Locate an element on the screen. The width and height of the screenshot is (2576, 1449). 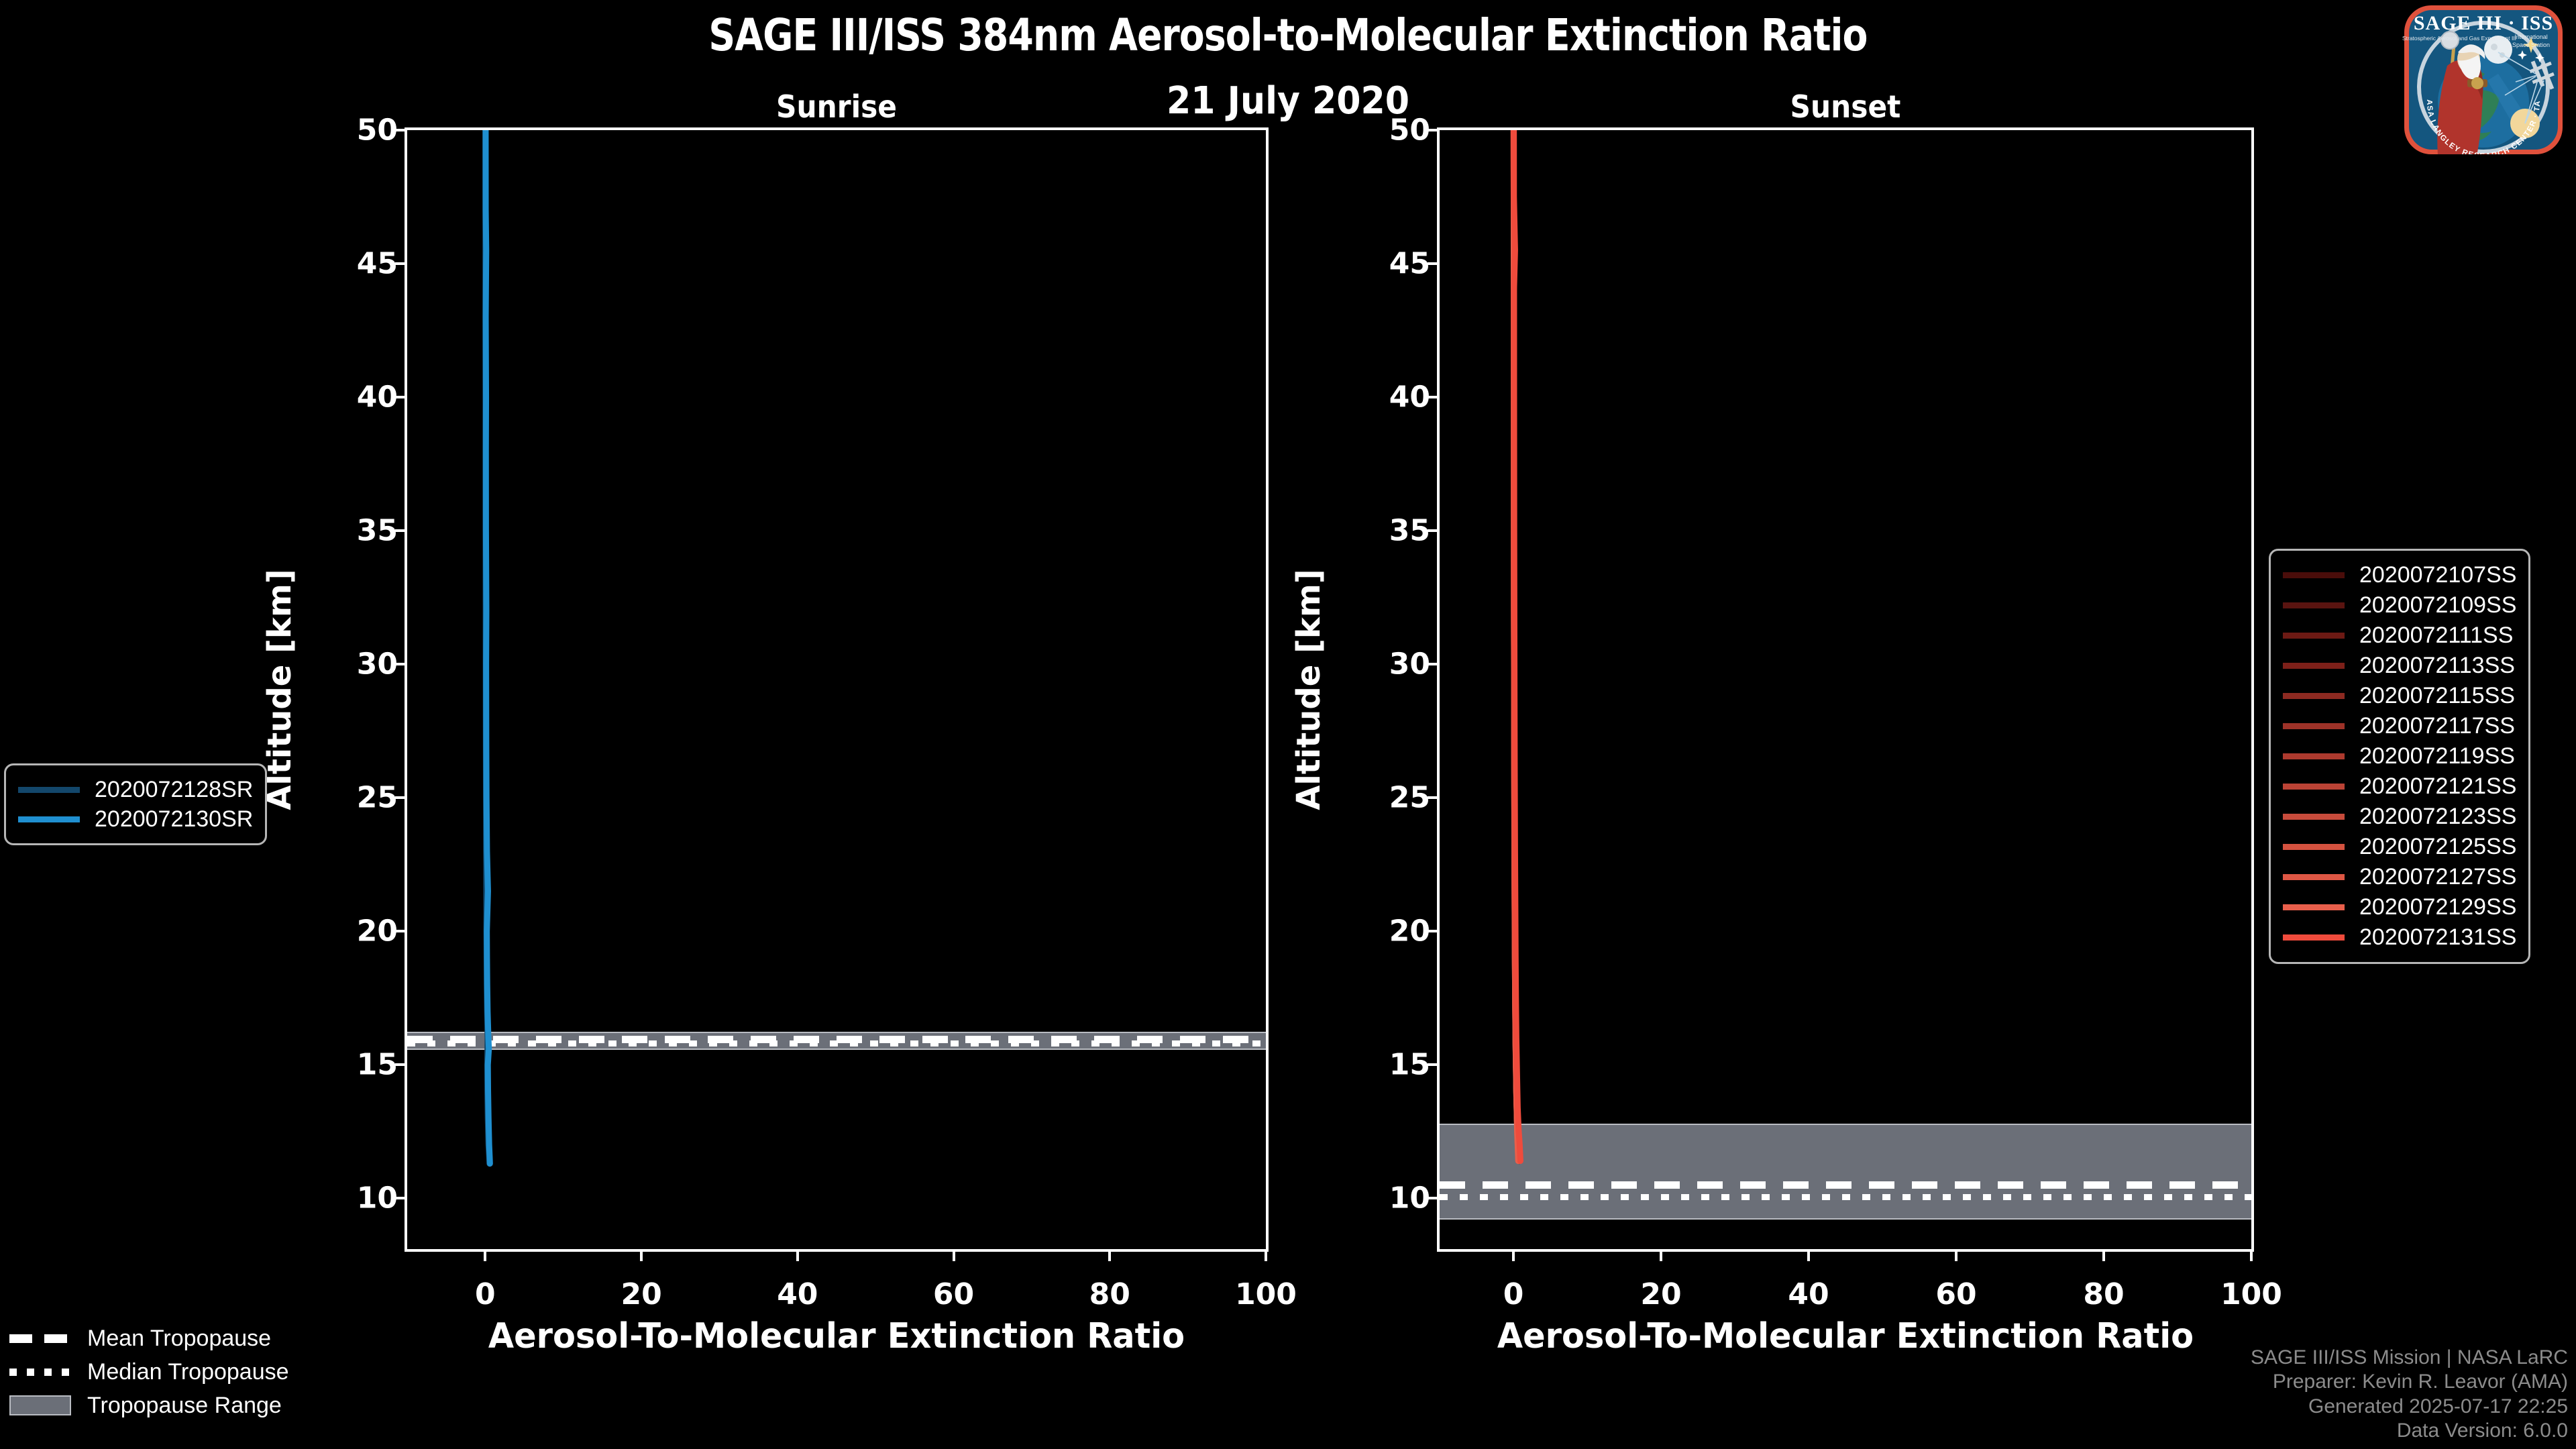
data-curves is located at coordinates (487, 648).